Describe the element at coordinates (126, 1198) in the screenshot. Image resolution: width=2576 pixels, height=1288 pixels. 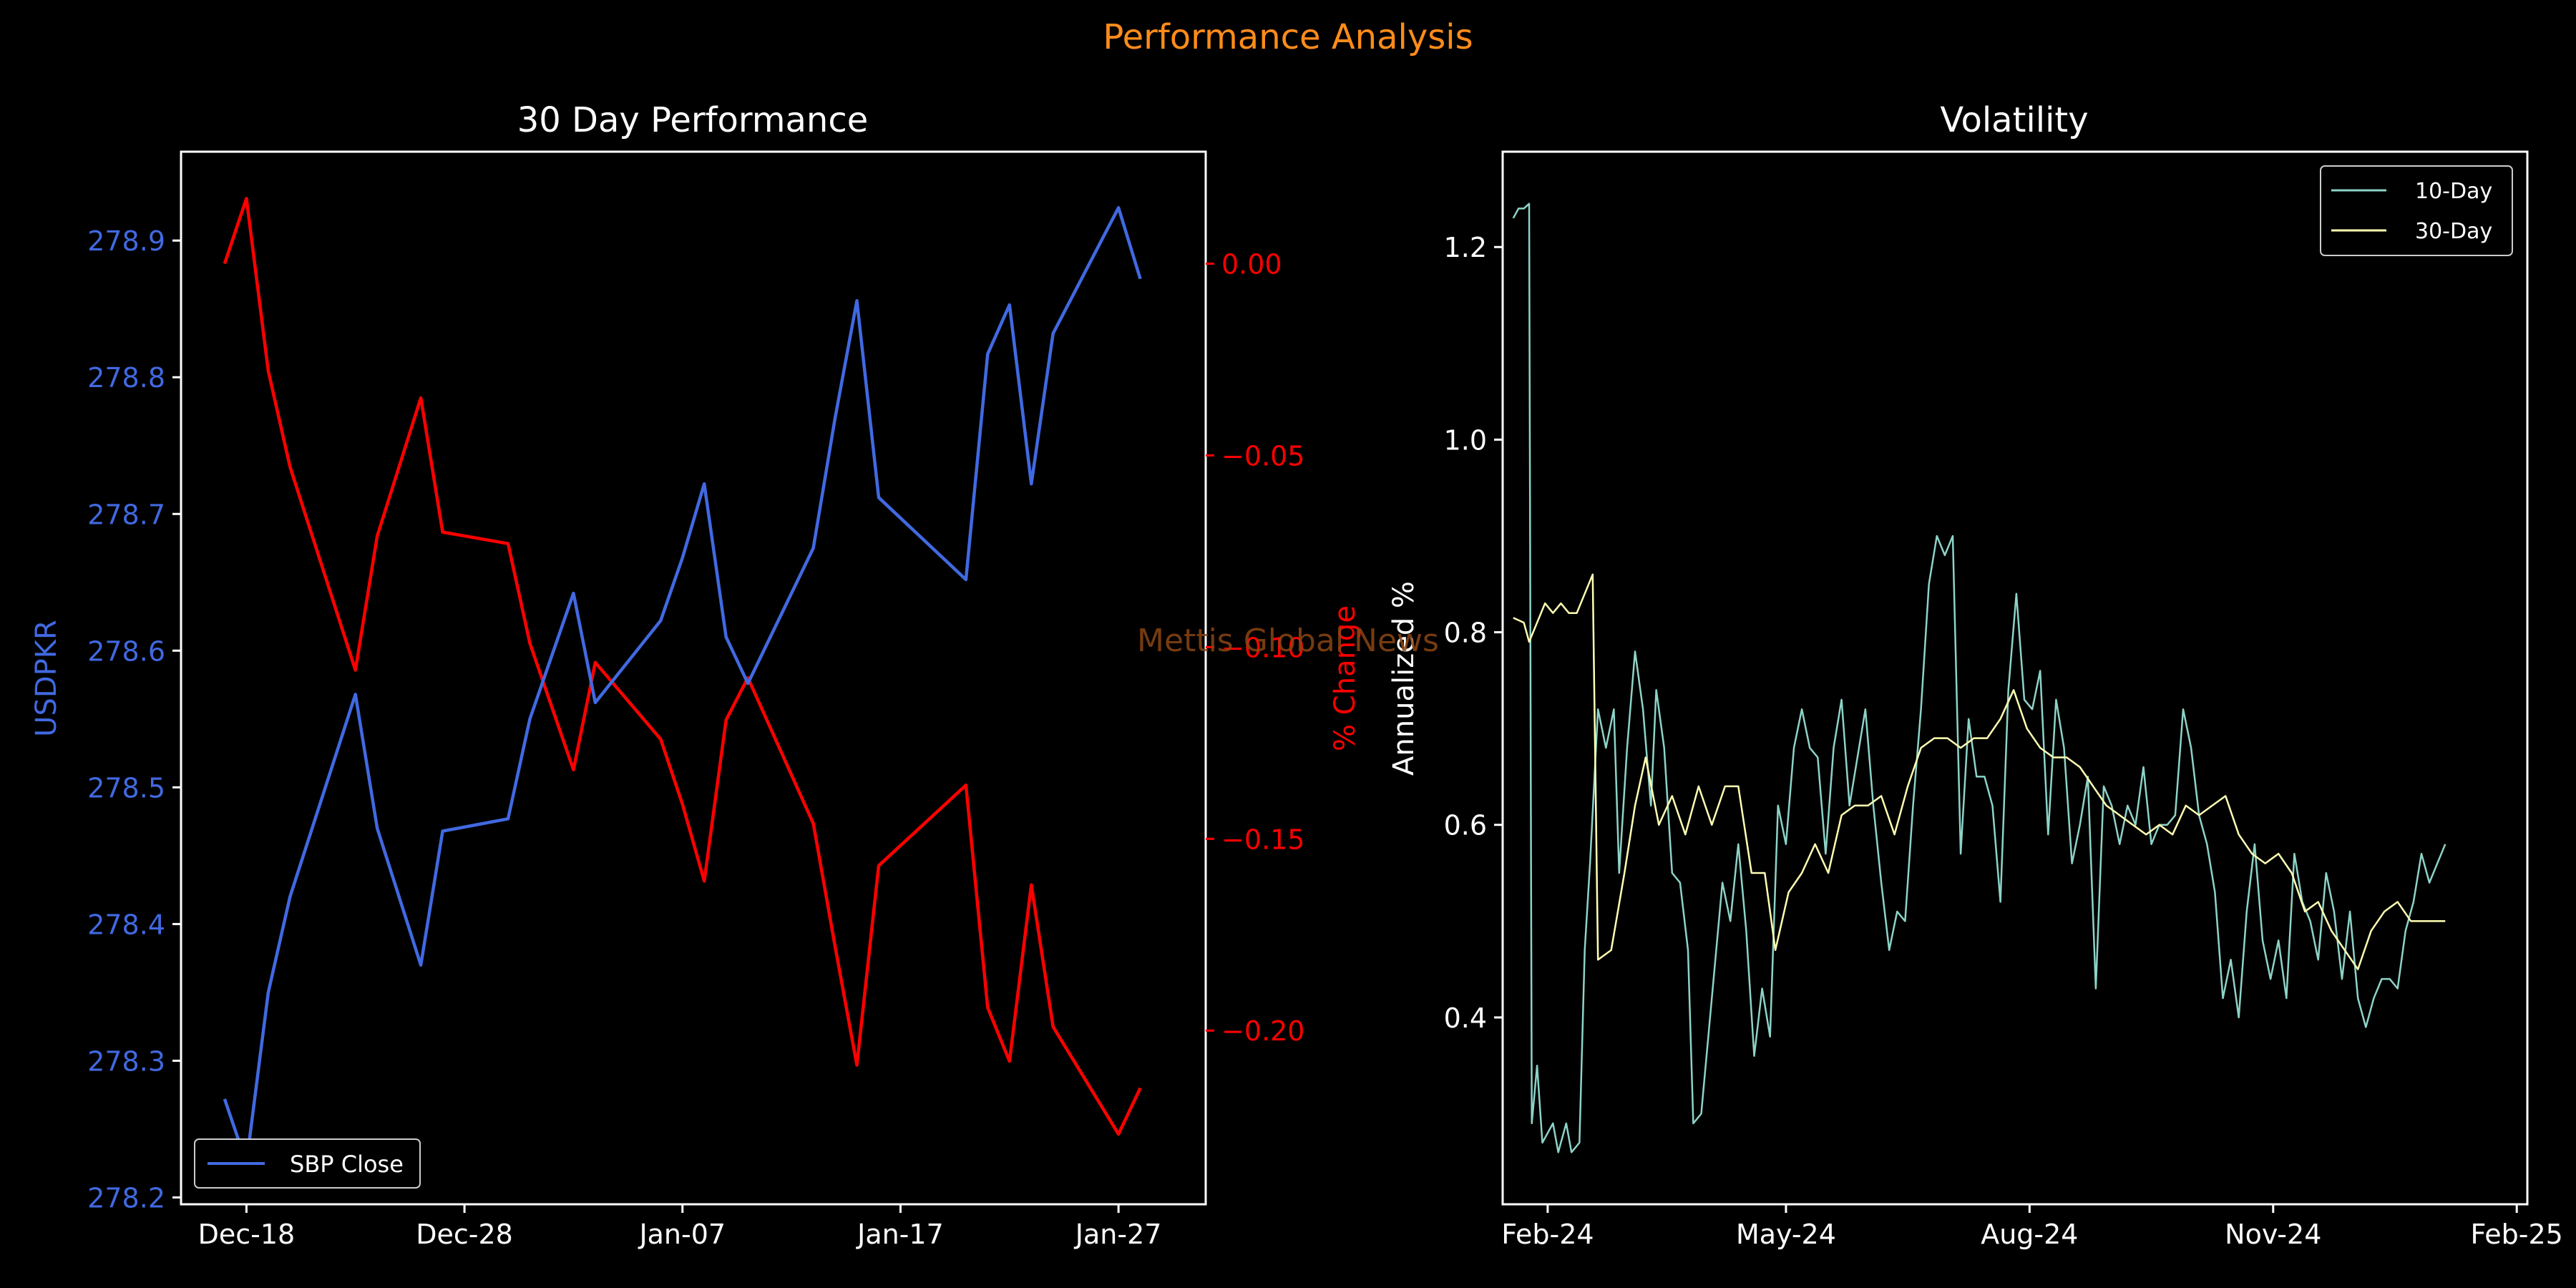
I see `chart1-ytick-label: 278.2` at that location.